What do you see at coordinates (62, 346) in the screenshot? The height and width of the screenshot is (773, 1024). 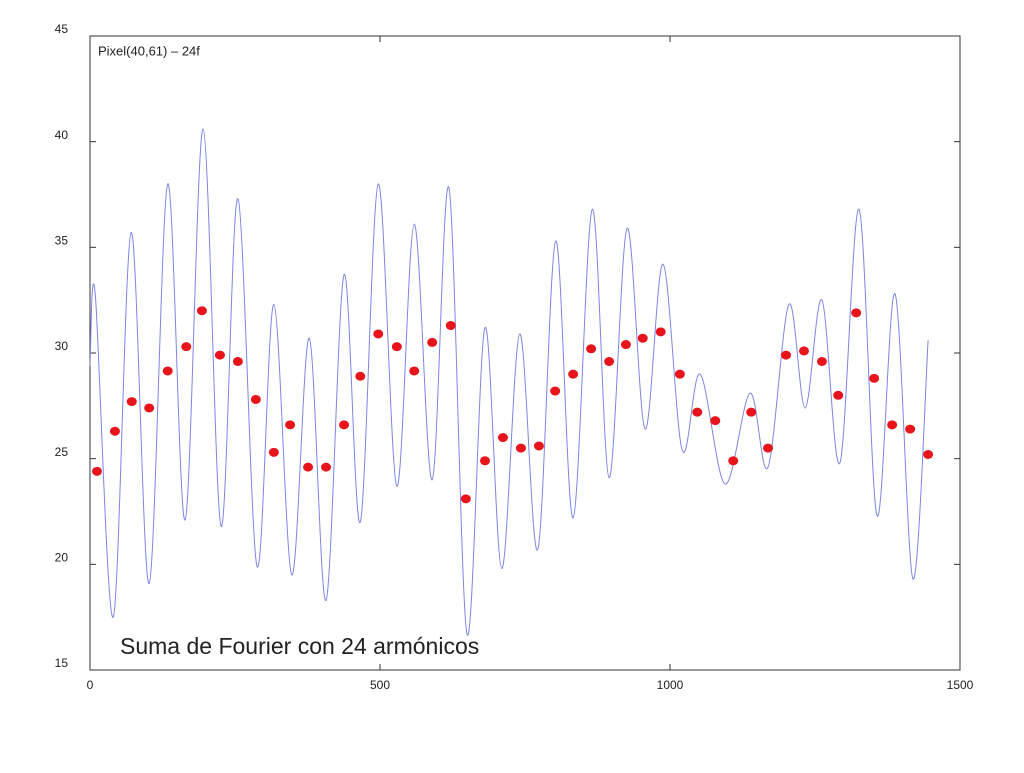 I see `y-tick-label: 30` at bounding box center [62, 346].